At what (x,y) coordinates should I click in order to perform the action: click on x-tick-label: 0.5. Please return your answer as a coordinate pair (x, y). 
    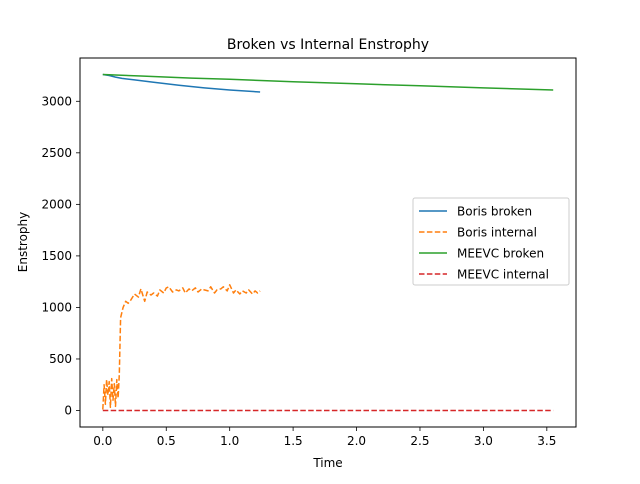
    Looking at the image, I should click on (166, 441).